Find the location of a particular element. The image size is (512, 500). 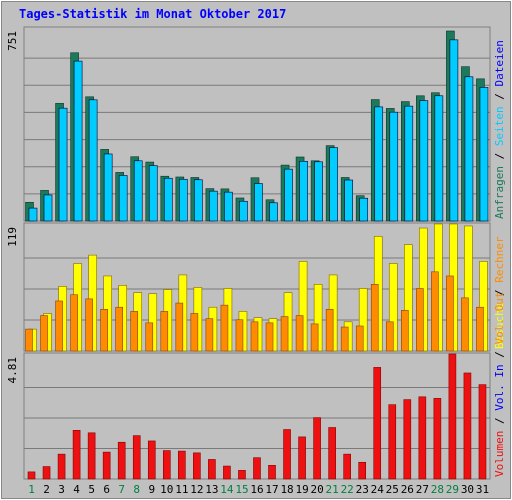

x-tick-label-1: 1 is located at coordinates (31, 489).